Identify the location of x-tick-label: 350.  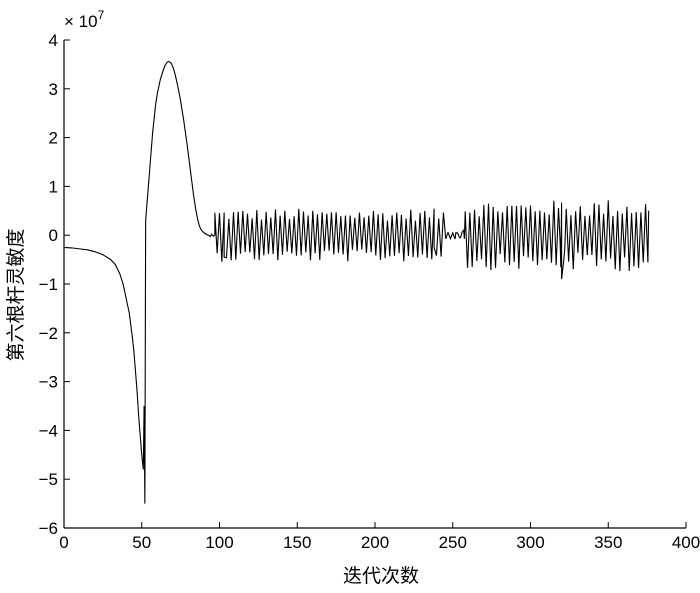
(608, 542).